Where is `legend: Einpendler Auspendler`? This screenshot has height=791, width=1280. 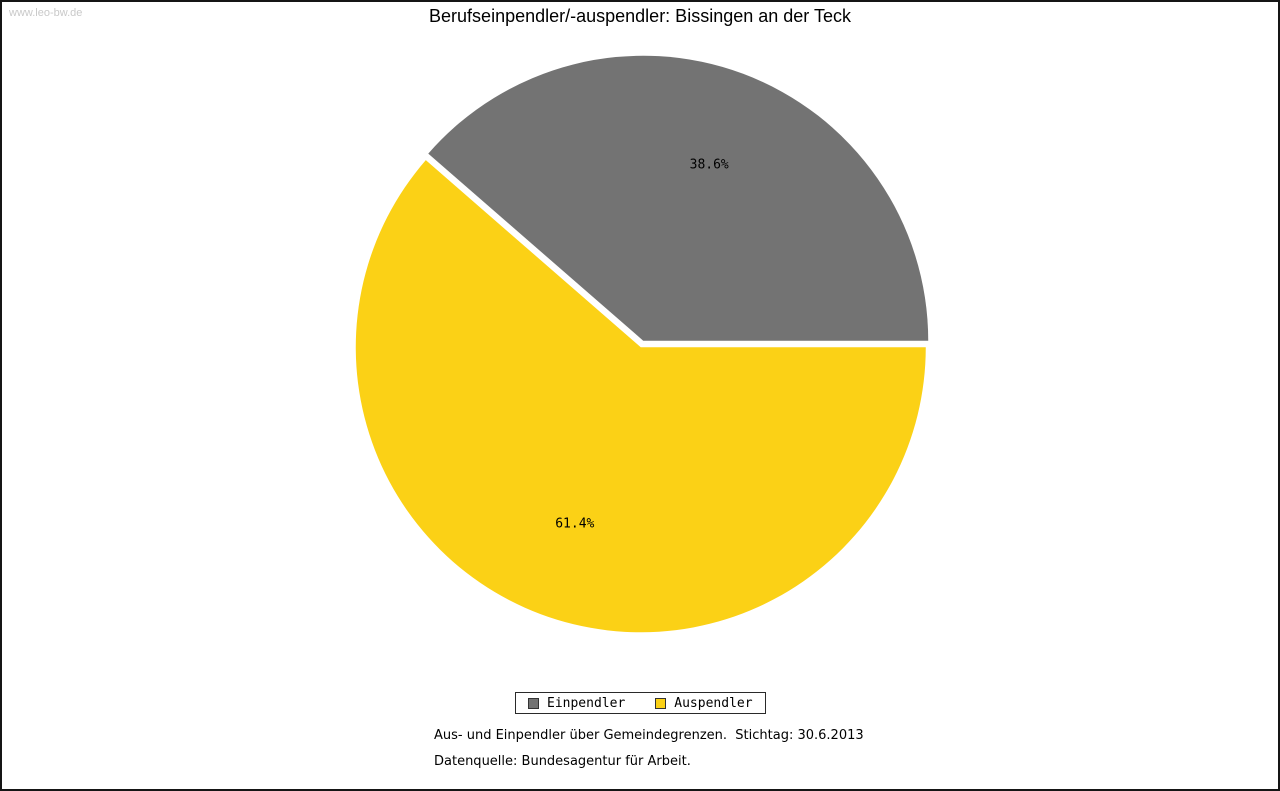
legend: Einpendler Auspendler is located at coordinates (640, 703).